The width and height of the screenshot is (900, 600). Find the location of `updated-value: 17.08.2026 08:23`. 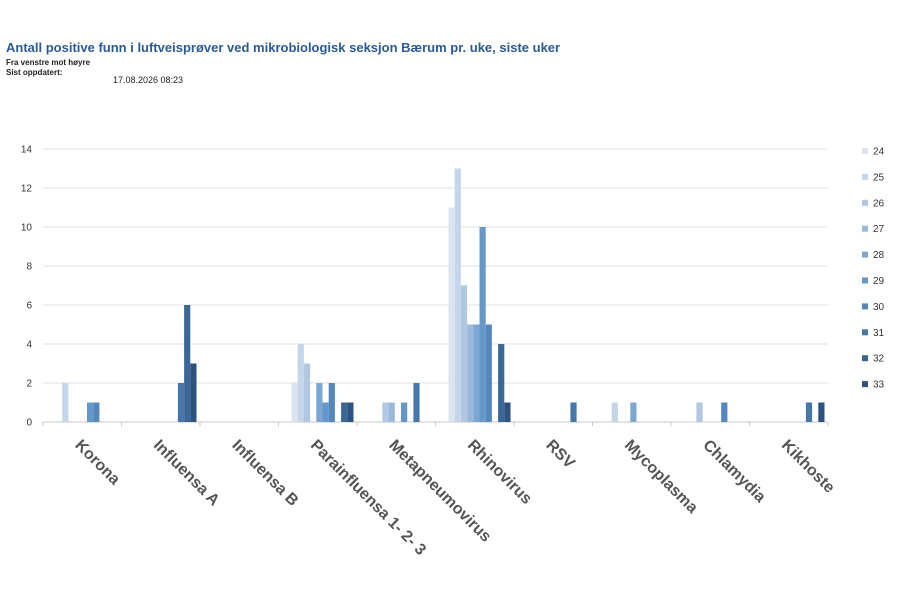

updated-value: 17.08.2026 08:23 is located at coordinates (148, 80).